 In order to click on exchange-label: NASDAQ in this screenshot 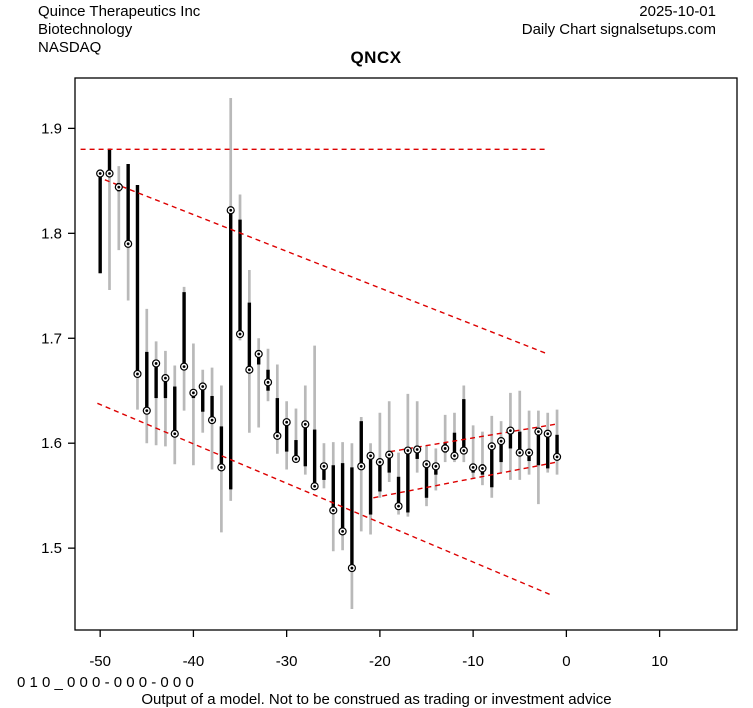, I will do `click(70, 47)`.